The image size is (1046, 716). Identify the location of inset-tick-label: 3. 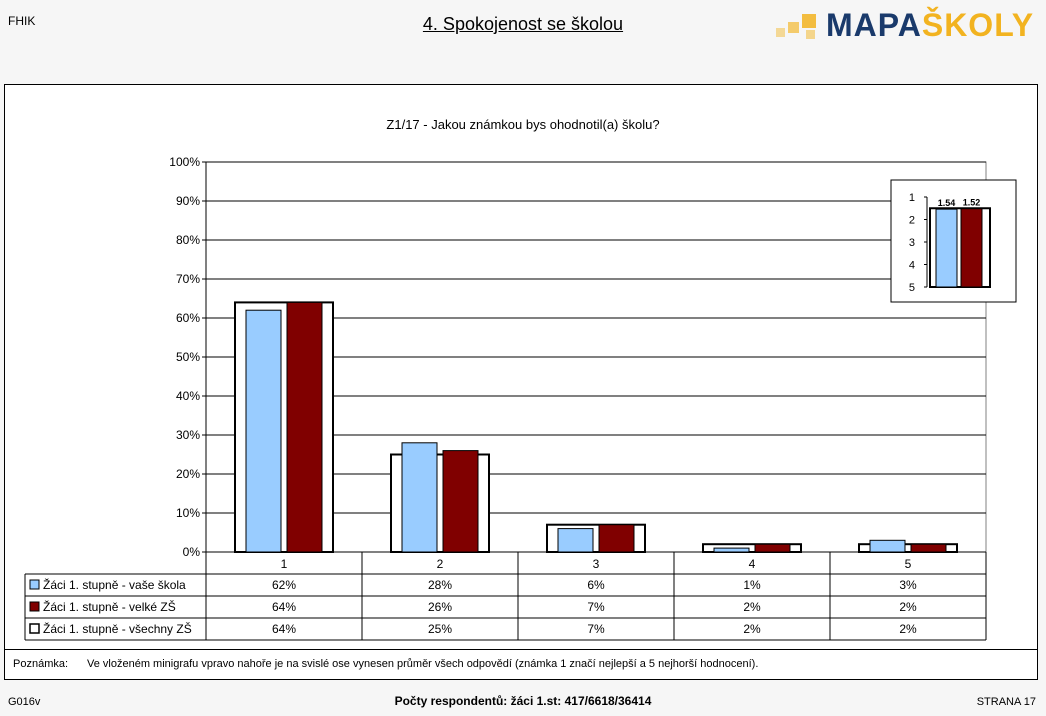
(912, 243).